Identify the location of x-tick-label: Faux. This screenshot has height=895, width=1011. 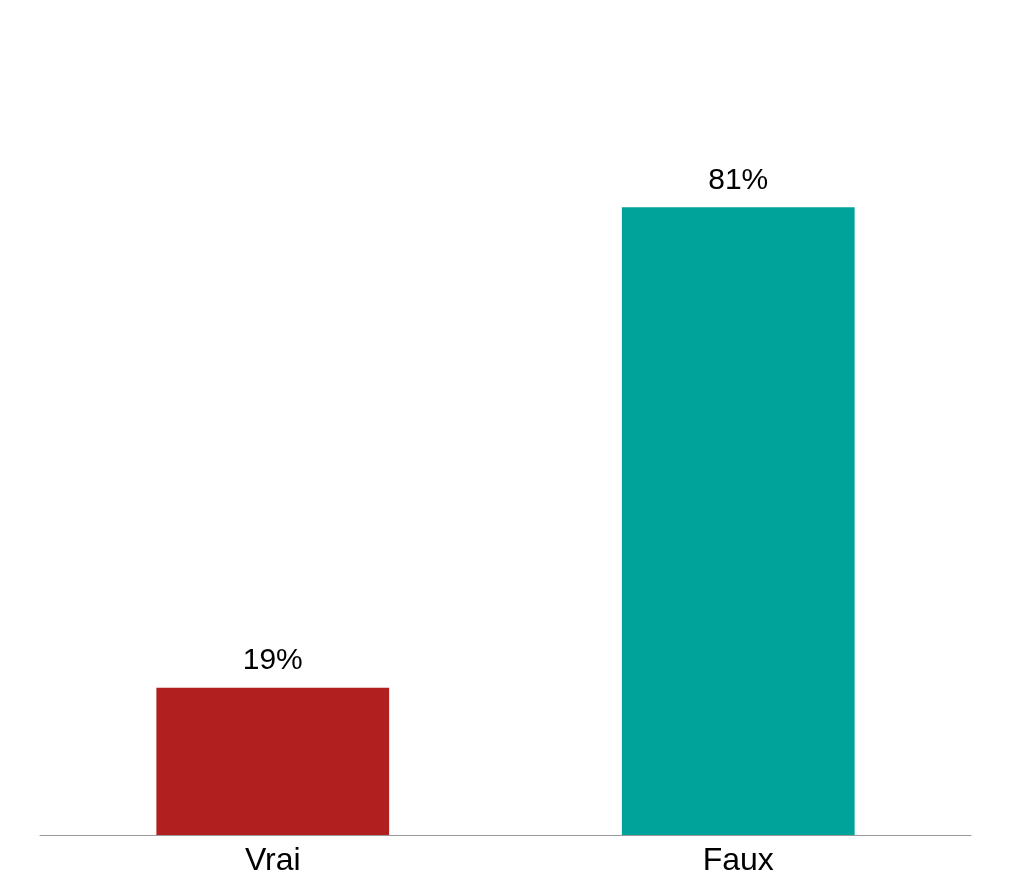
(738, 859).